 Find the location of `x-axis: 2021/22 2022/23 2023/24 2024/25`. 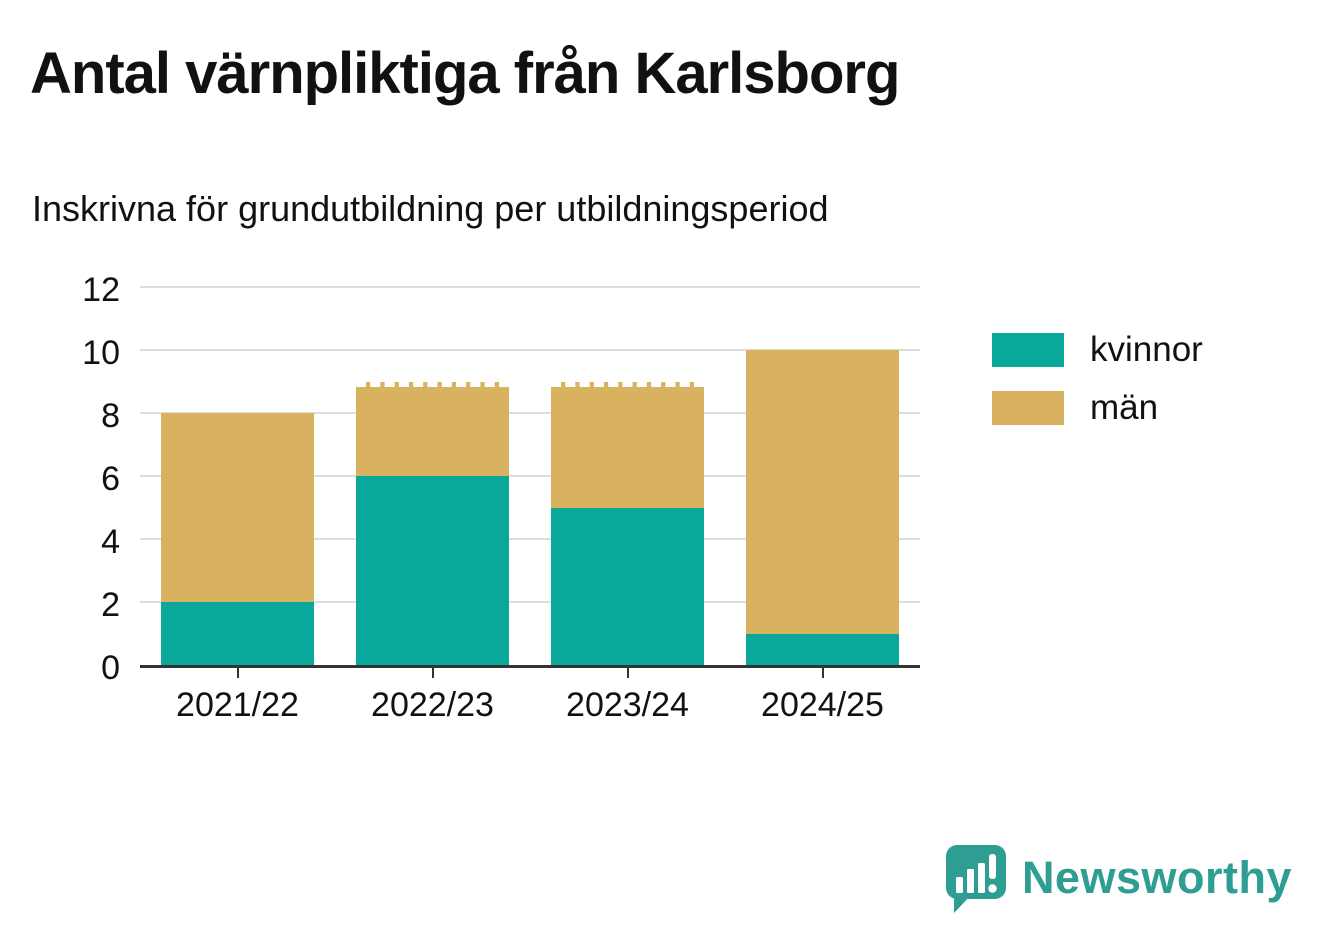

x-axis: 2021/22 2022/23 2023/24 2024/25 is located at coordinates (530, 696).